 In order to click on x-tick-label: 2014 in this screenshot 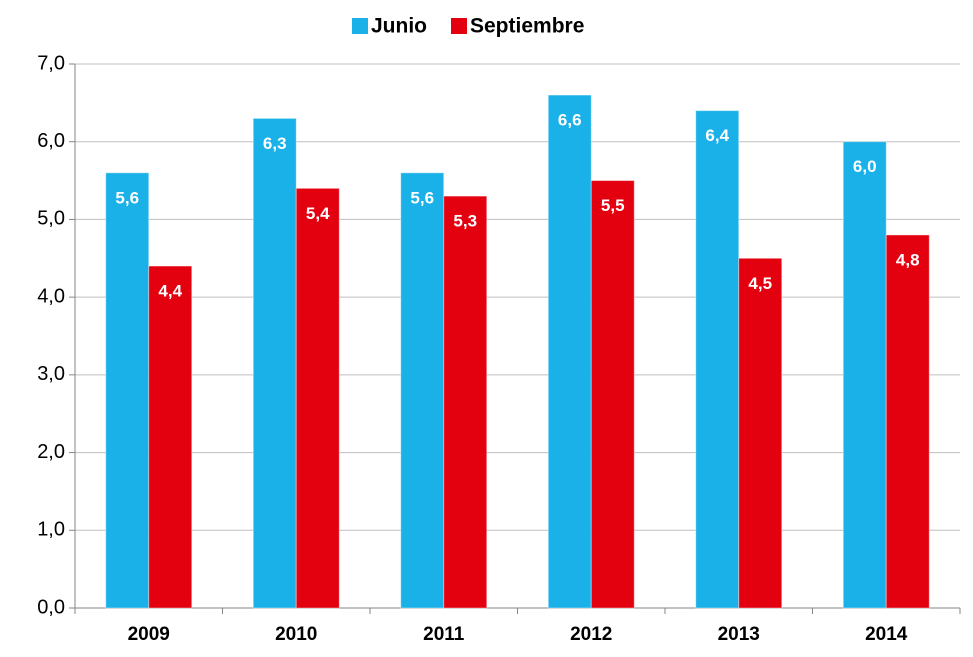, I will do `click(886, 634)`.